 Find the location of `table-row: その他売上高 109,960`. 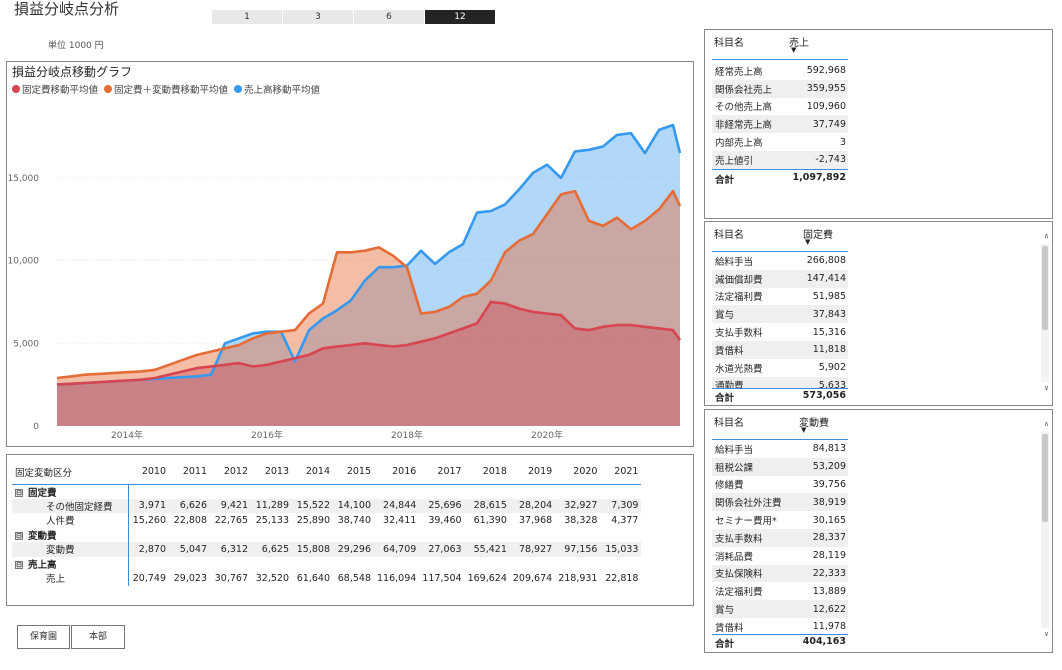

table-row: その他売上高 109,960 is located at coordinates (780, 107).